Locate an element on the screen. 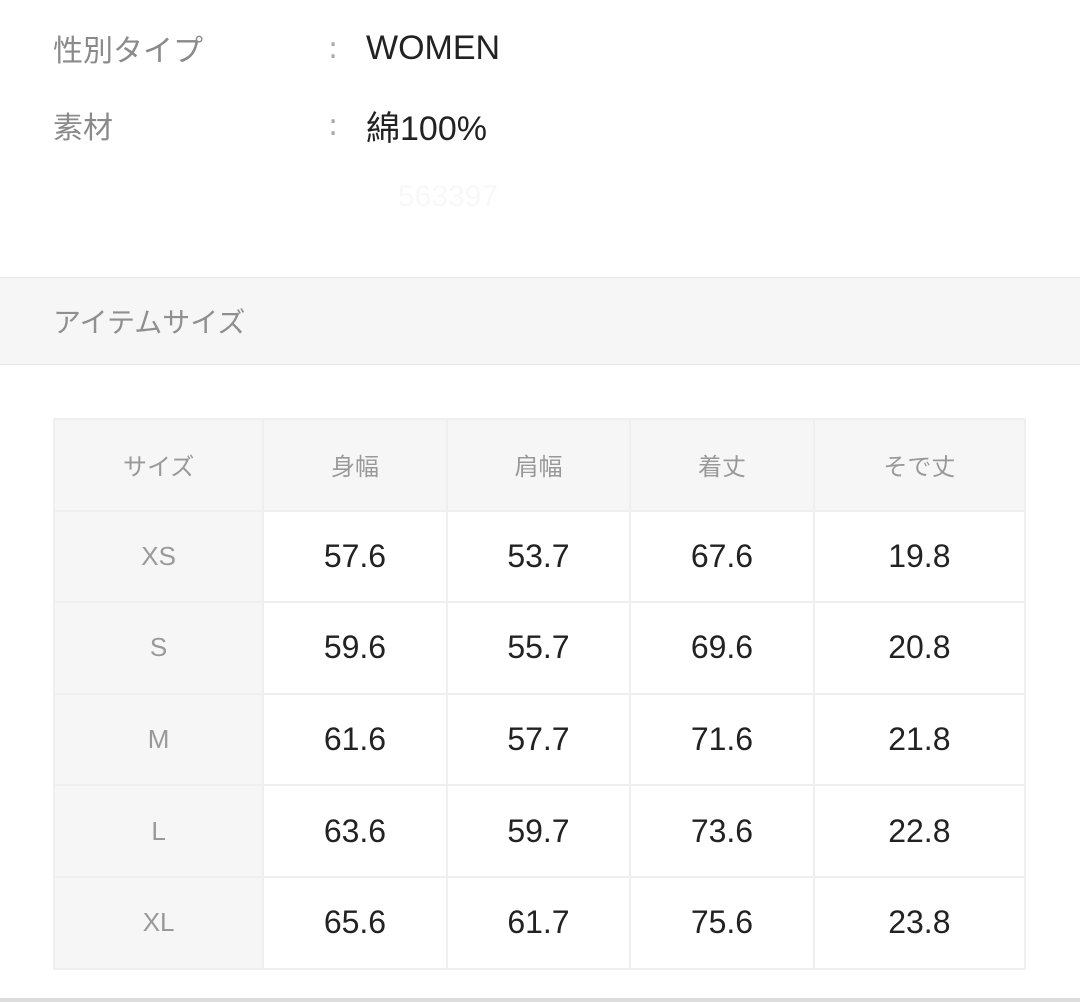  measurement-cell: 75.6 is located at coordinates (722, 922).